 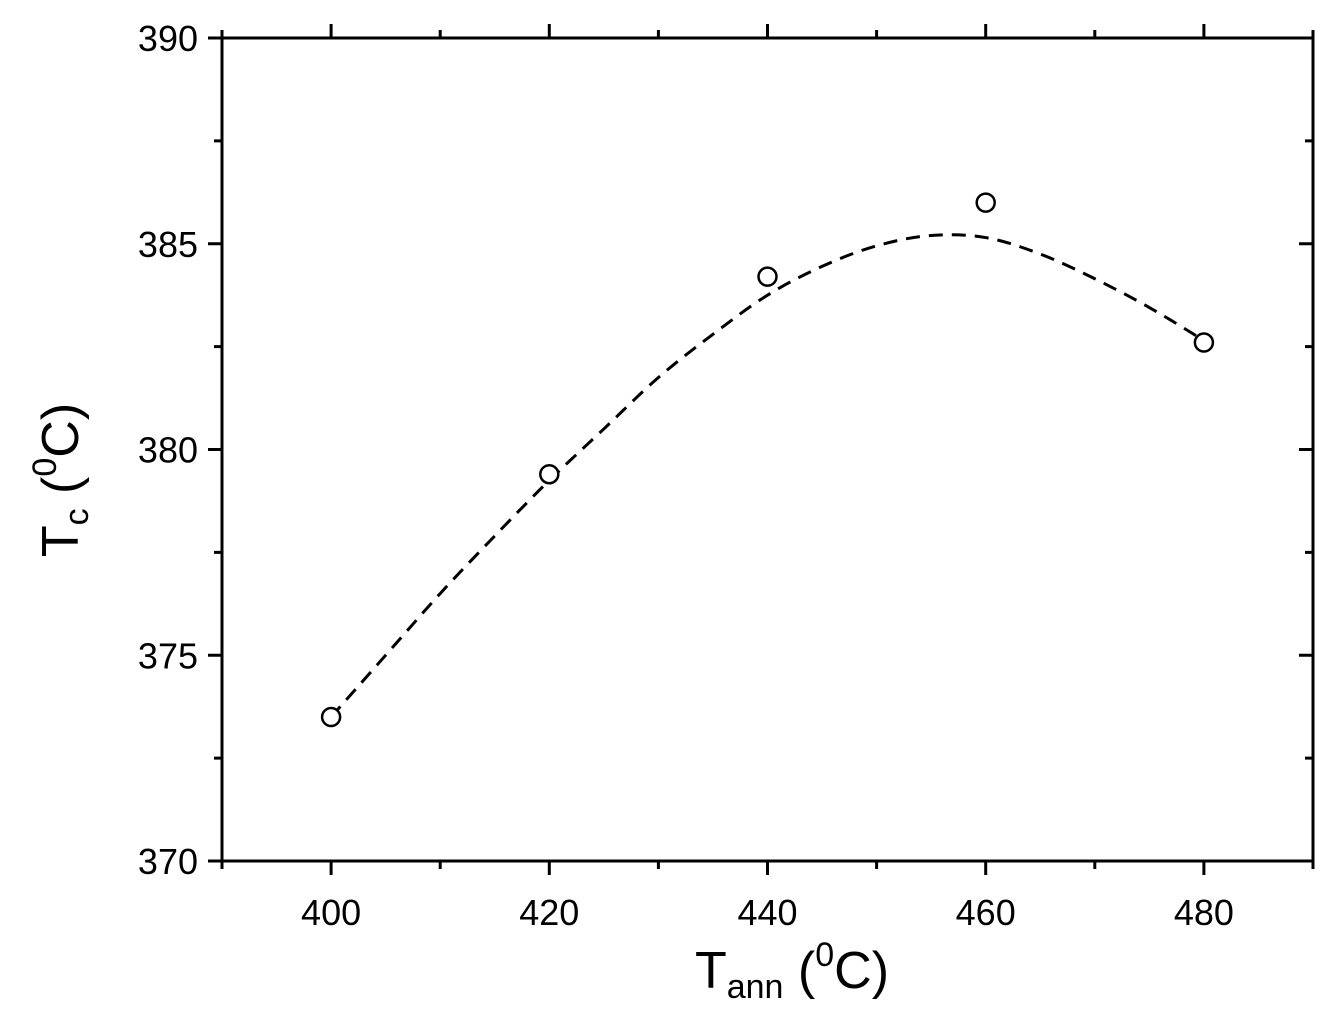 I want to click on y-axis-tick-labels: 370 375 380 385 390, so click(x=168, y=450).